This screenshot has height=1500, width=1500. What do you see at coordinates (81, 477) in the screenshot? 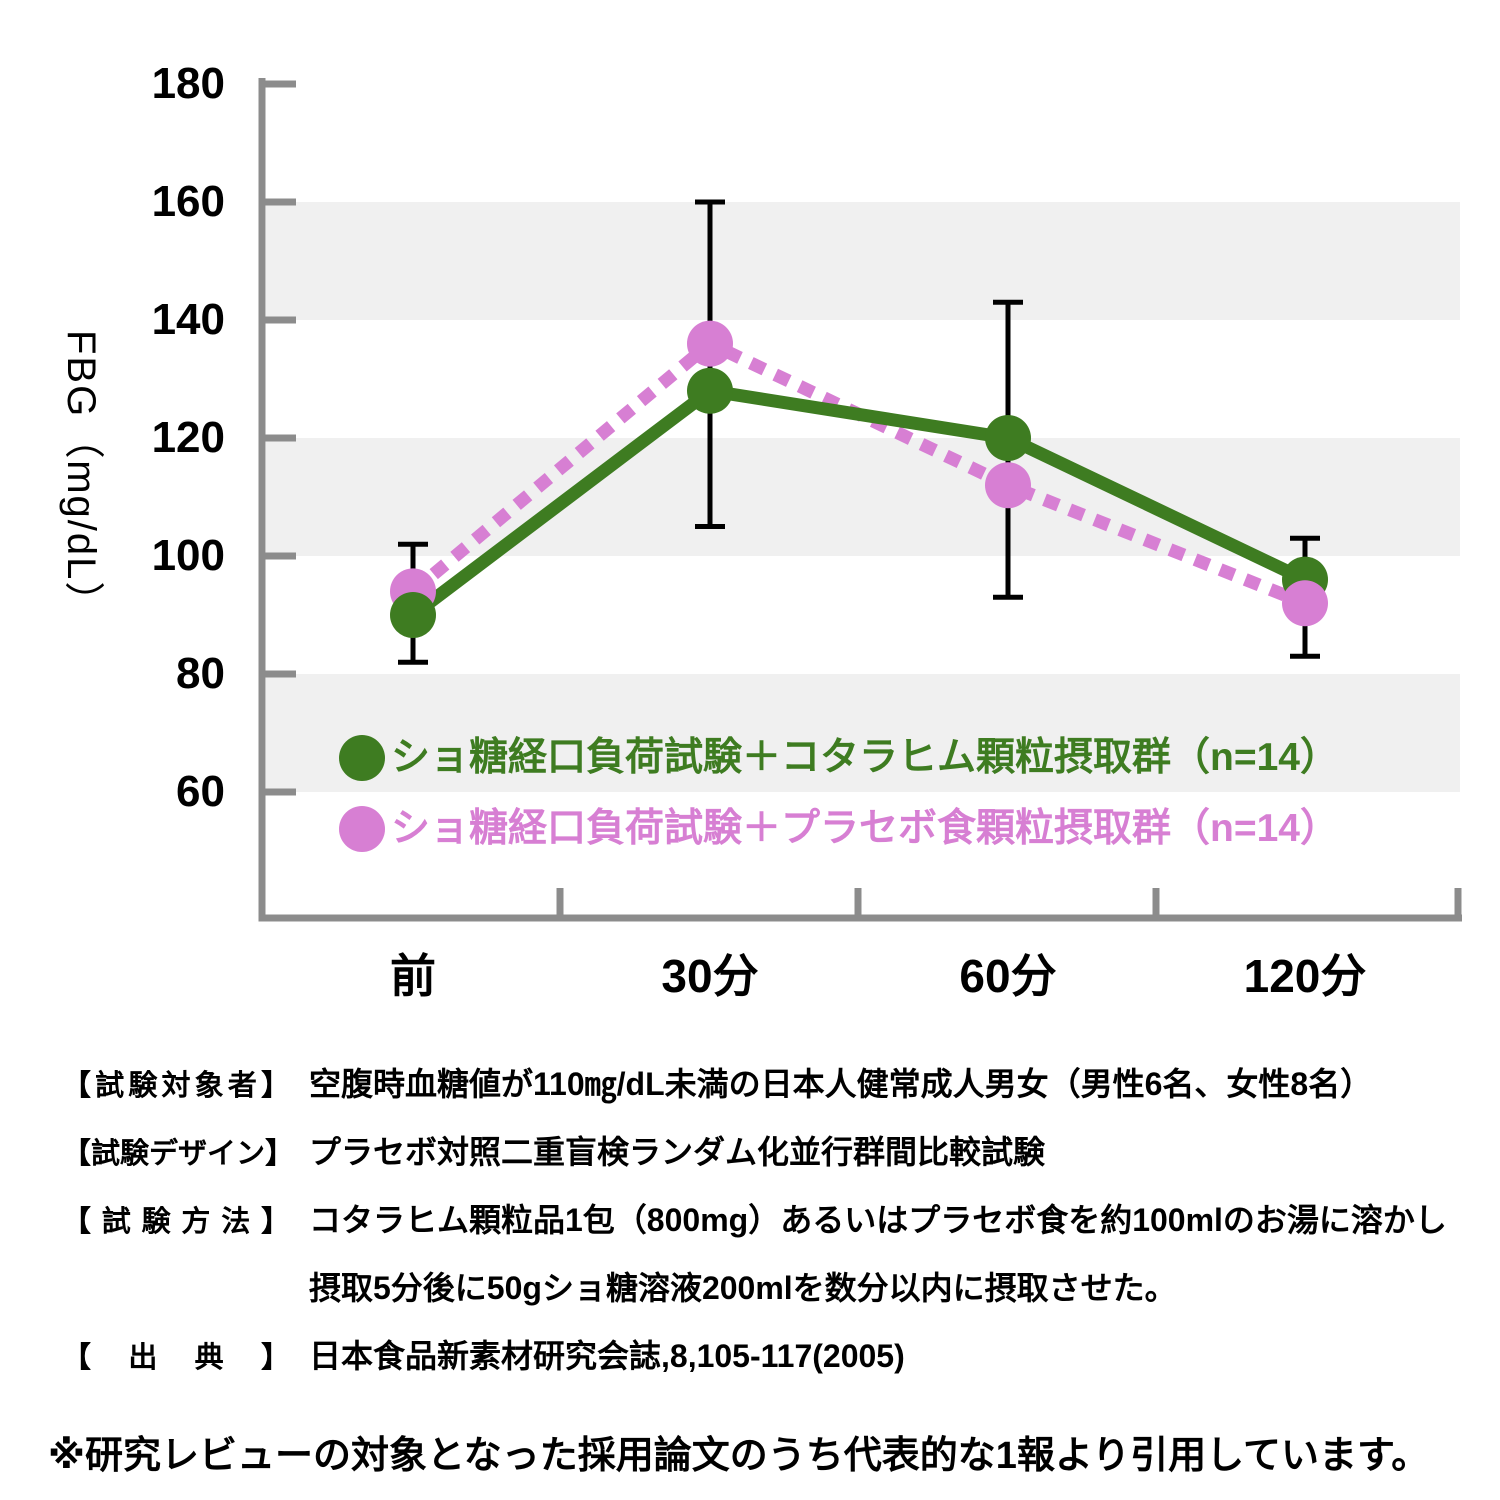
I see `y-axis-title: FBG（mg/dL）` at bounding box center [81, 477].